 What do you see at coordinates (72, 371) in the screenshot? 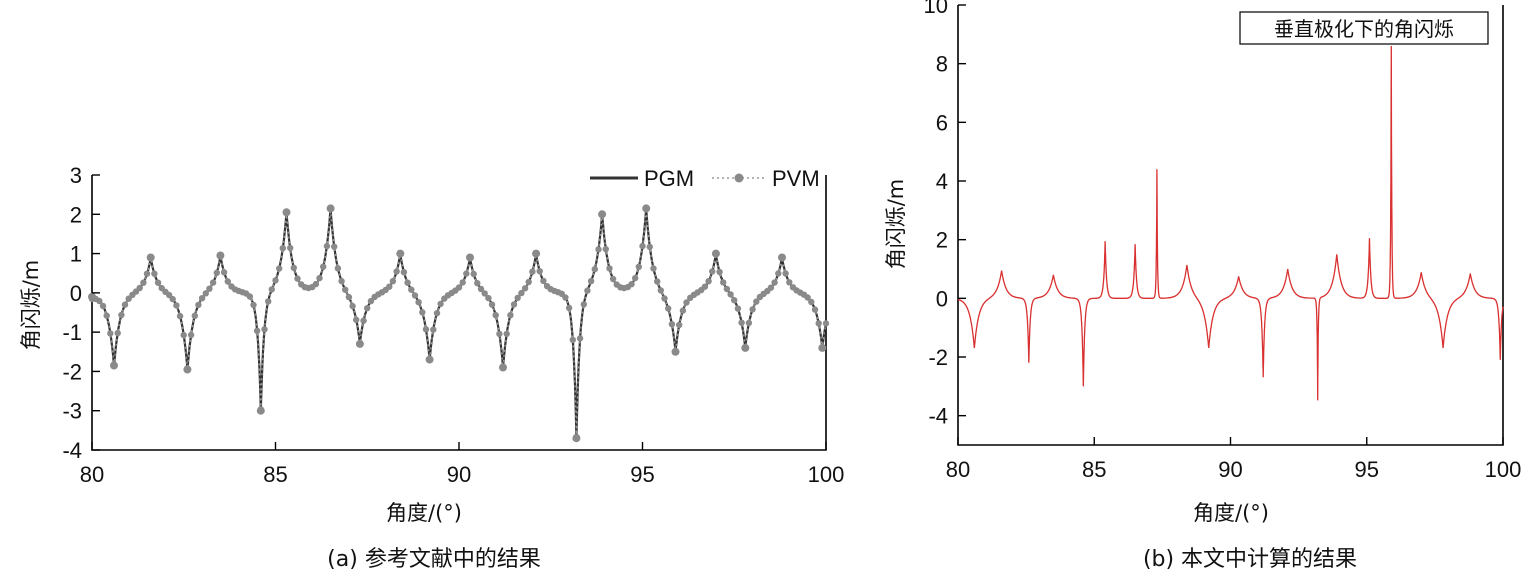
I see `chart-a-ytick-label: -2` at bounding box center [72, 371].